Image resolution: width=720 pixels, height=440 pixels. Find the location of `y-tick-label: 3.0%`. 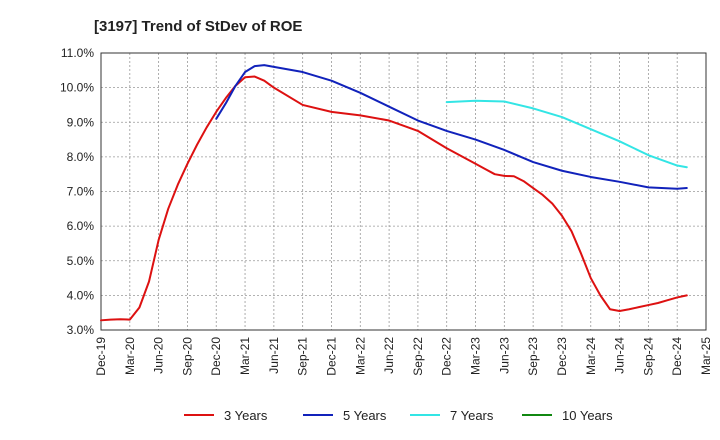

y-tick-label: 3.0% is located at coordinates (81, 330).